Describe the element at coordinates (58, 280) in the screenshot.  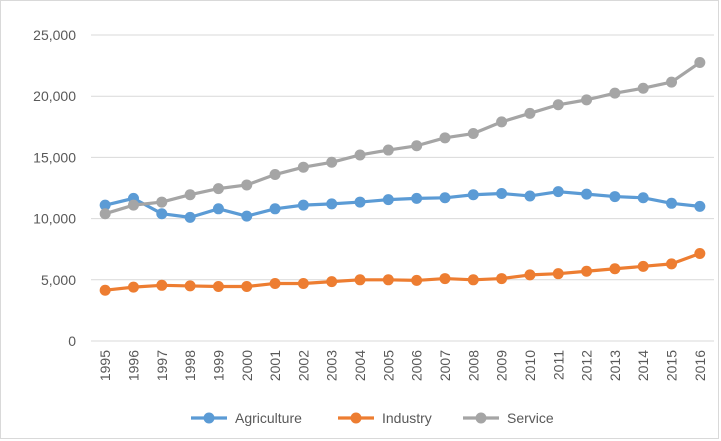
I see `y-tick-label: 5,000` at that location.